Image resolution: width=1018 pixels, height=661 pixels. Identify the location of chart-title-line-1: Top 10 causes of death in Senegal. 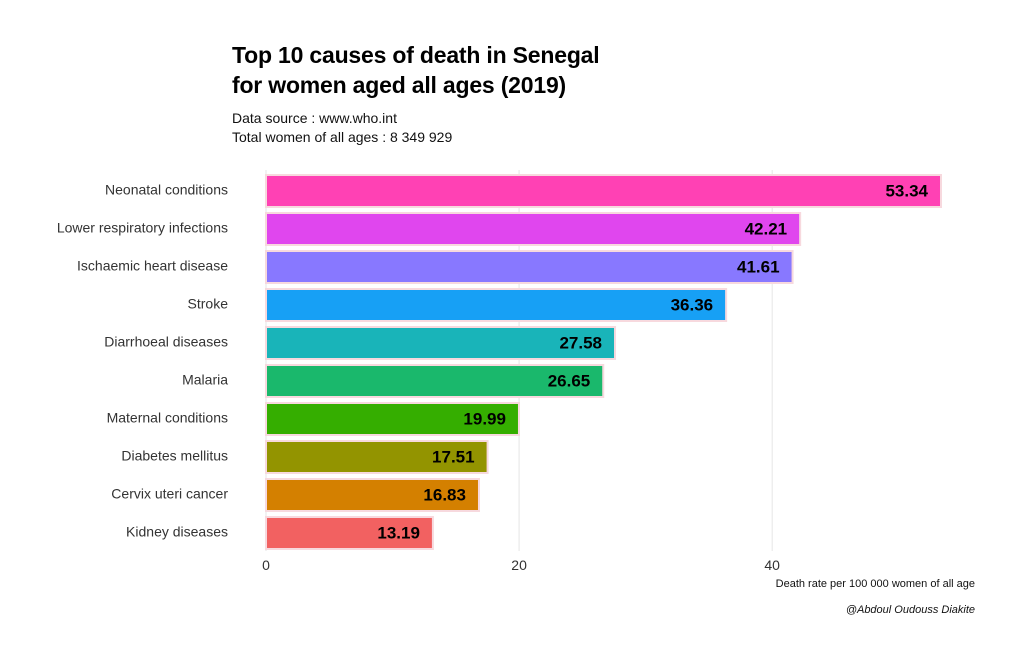
(416, 55).